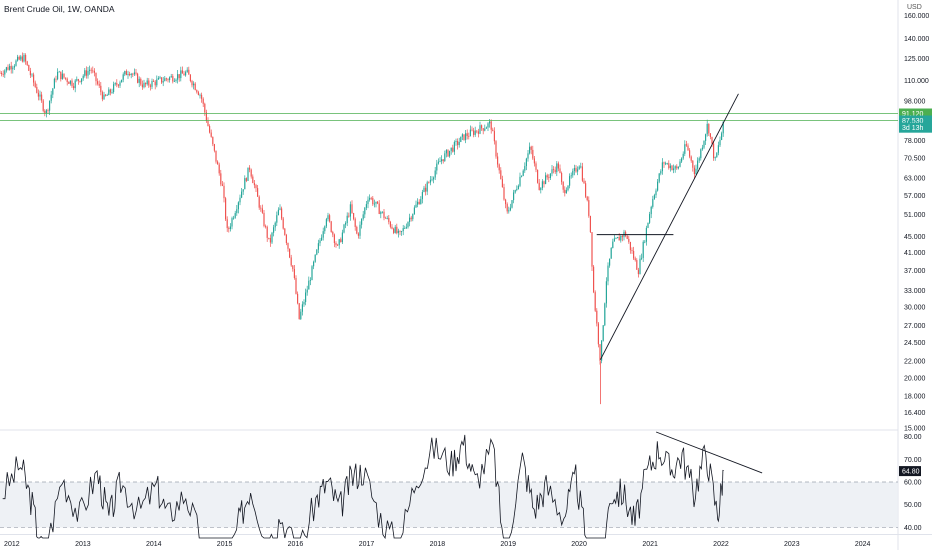 The width and height of the screenshot is (932, 550). What do you see at coordinates (910, 471) in the screenshot?
I see `rsi-value-tag` at bounding box center [910, 471].